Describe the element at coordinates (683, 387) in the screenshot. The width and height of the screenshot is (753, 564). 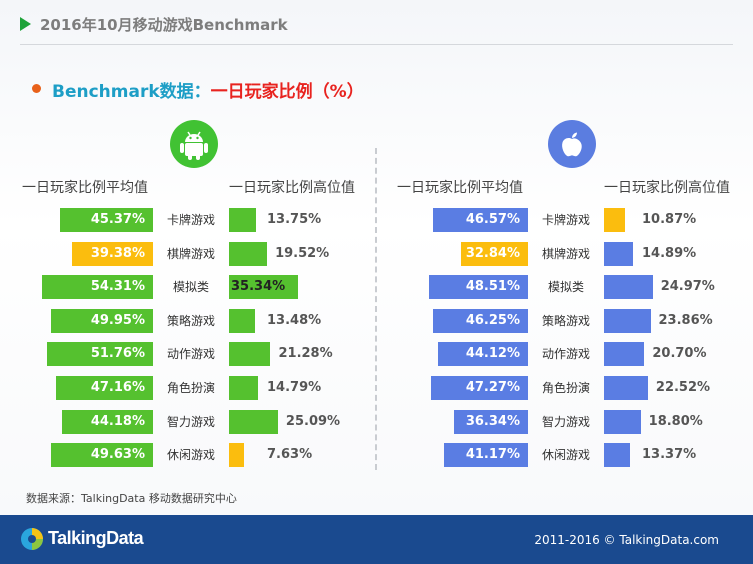
I see `ios-high-value-label: 22.52%` at that location.